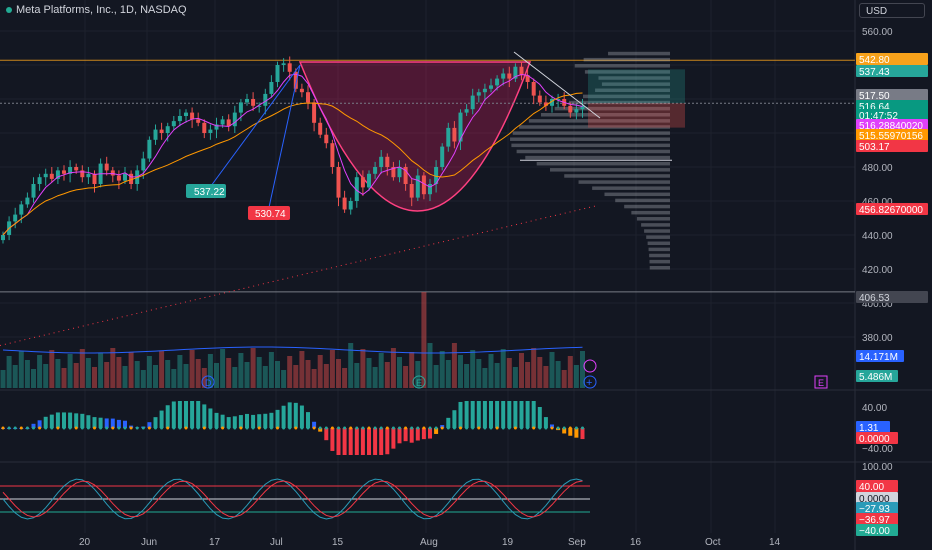 This screenshot has width=932, height=550. What do you see at coordinates (877, 202) in the screenshot?
I see `price-tick-label: 460.00` at bounding box center [877, 202].